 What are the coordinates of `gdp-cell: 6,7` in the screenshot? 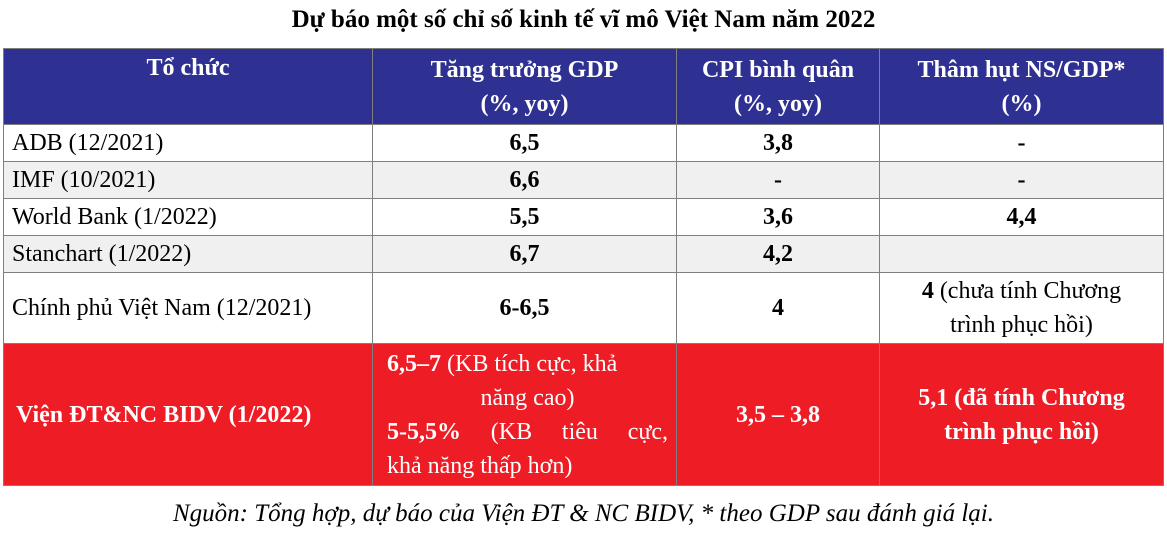 It's located at (524, 254).